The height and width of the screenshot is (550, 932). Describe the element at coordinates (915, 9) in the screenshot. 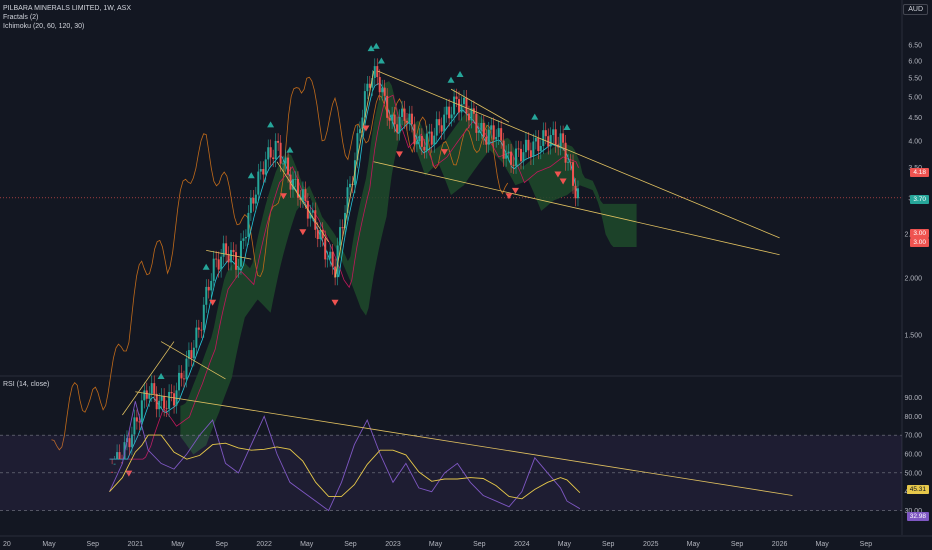

I see `currency-selector: AUD` at that location.